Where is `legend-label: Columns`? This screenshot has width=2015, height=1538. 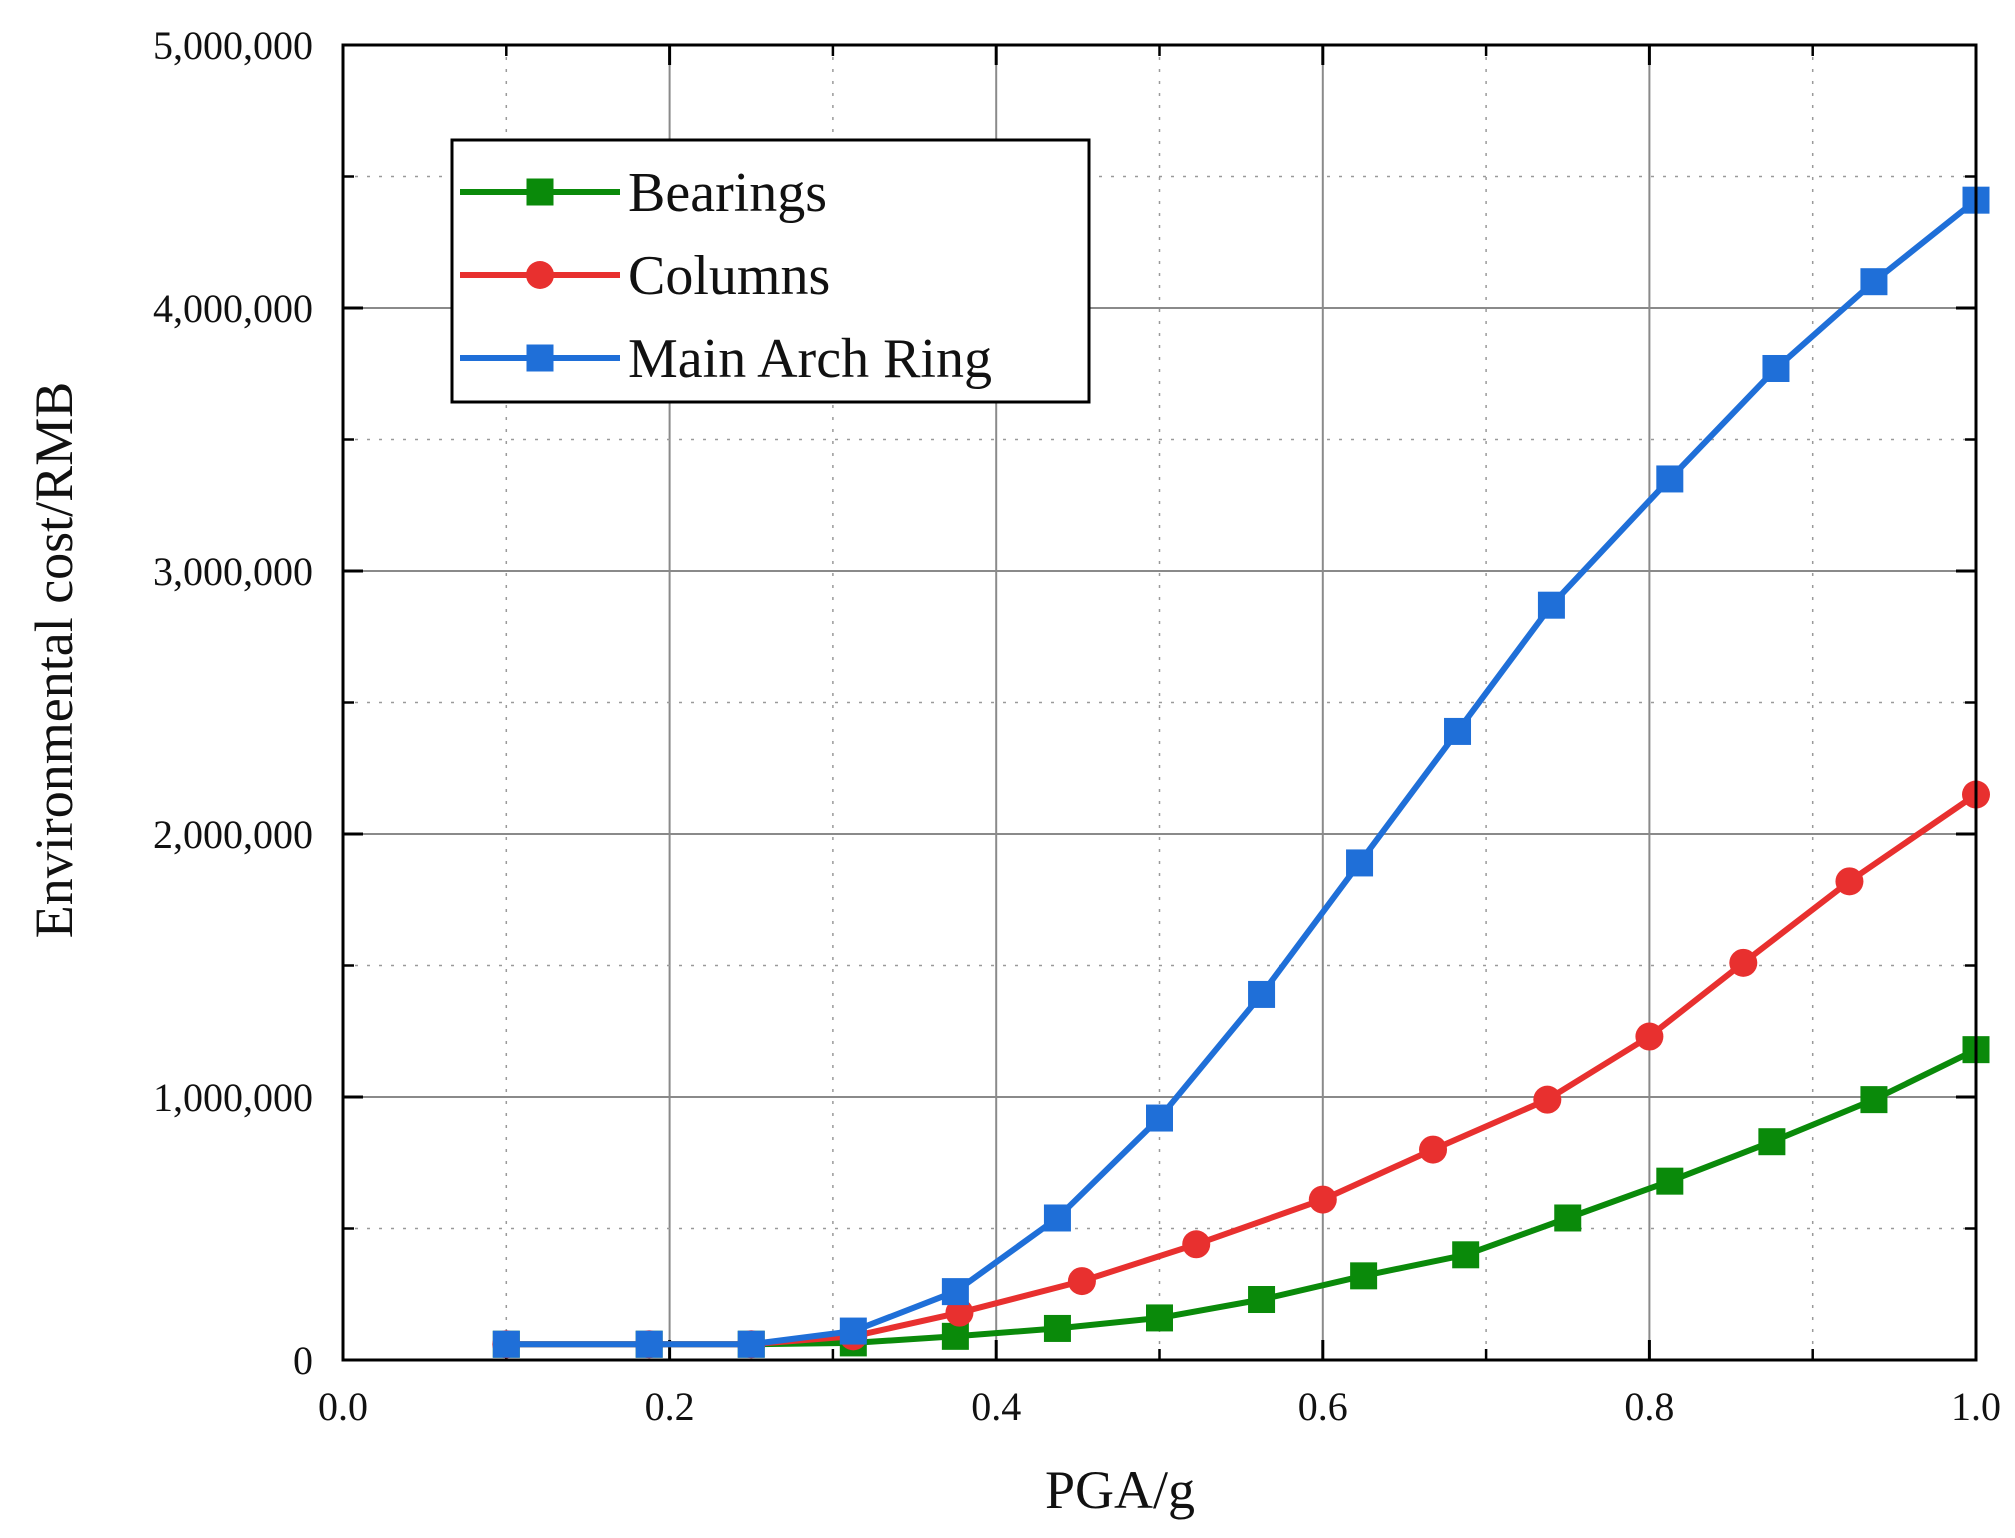
legend-label: Columns is located at coordinates (729, 276).